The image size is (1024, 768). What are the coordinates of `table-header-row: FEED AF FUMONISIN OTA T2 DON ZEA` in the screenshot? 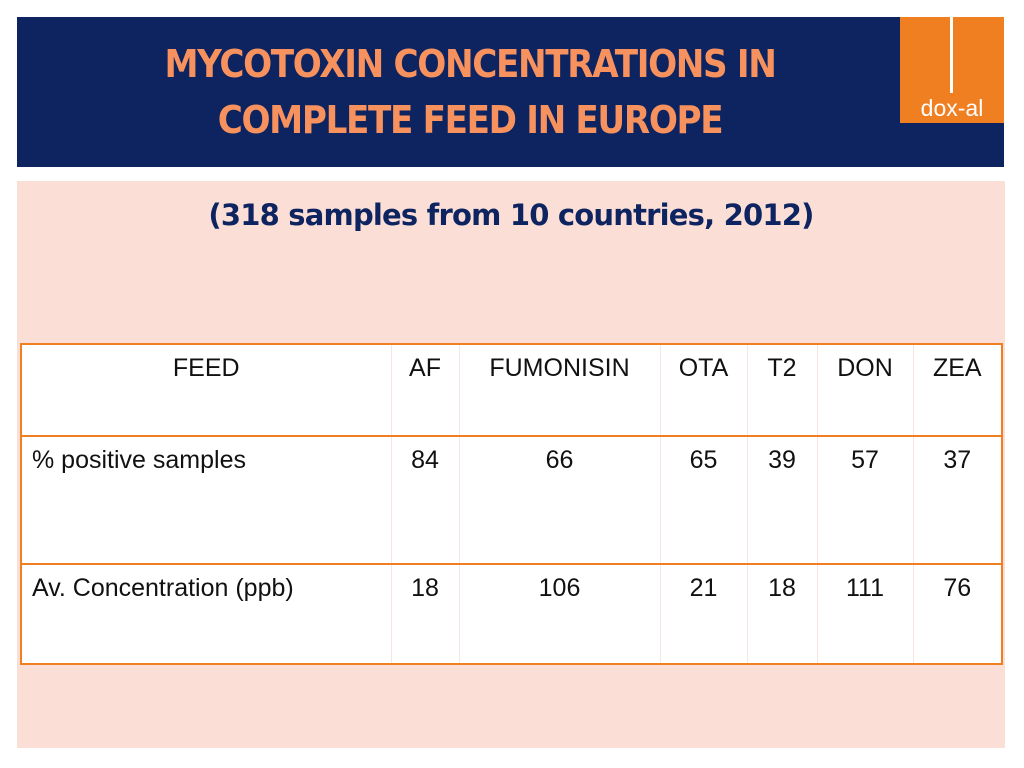 It's located at (511, 390).